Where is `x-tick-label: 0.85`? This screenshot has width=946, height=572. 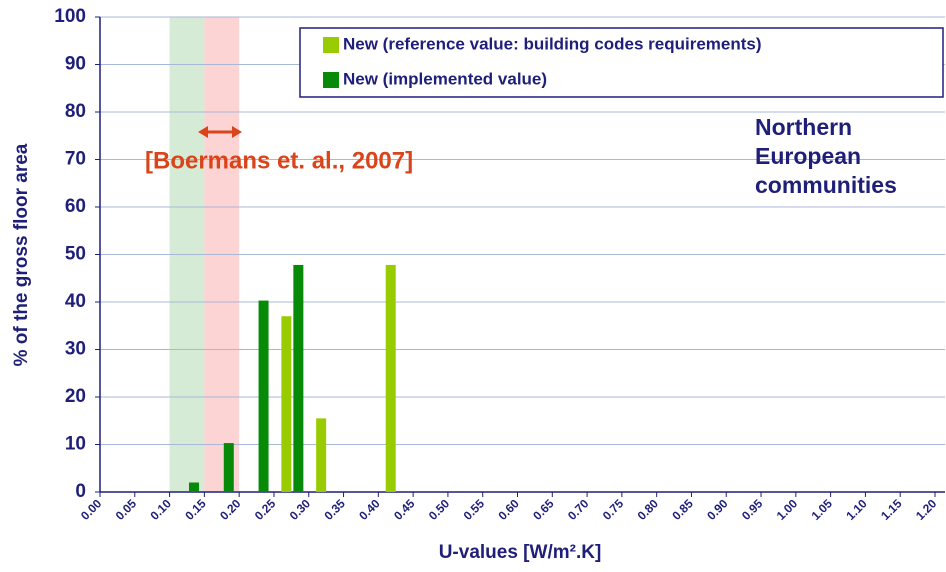
x-tick-label: 0.85 is located at coordinates (682, 509).